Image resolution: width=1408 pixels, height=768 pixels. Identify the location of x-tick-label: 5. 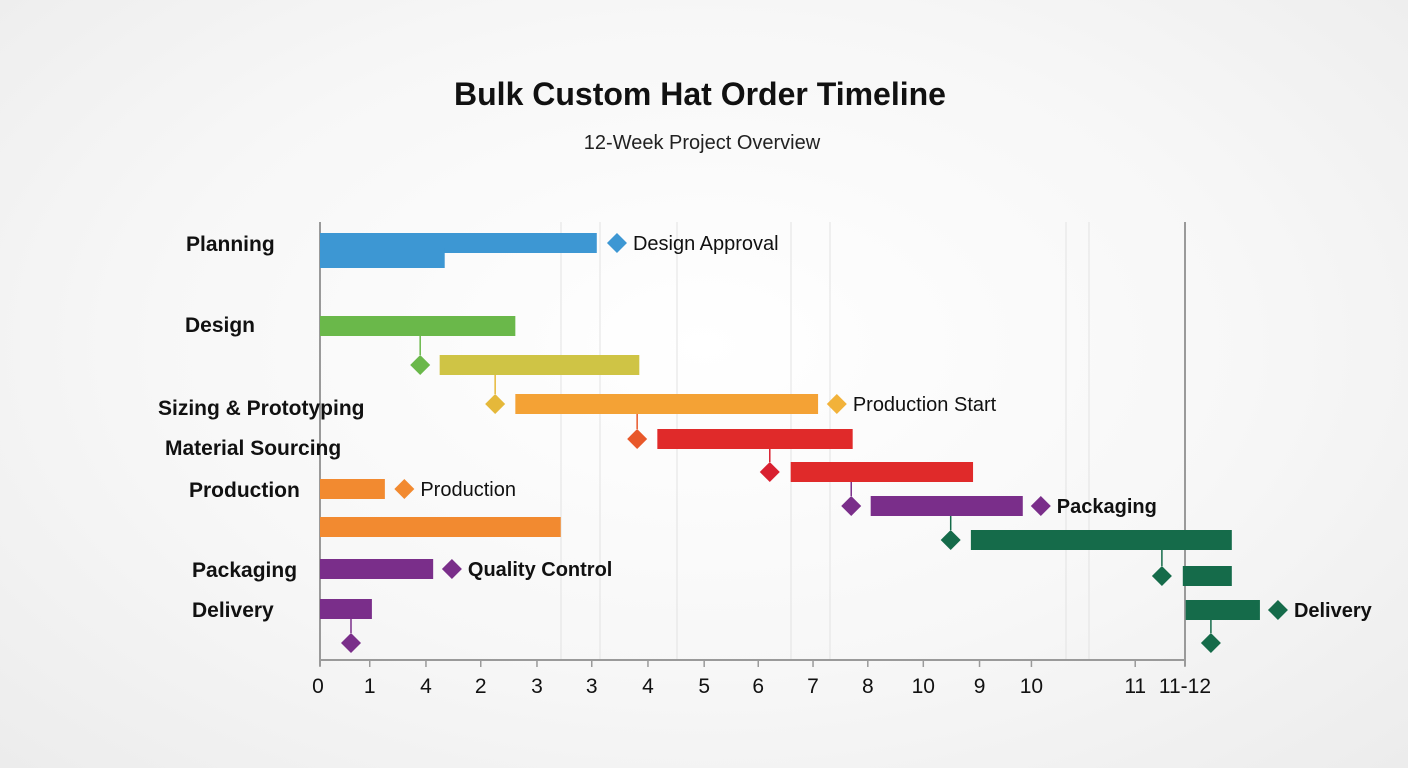
(704, 686).